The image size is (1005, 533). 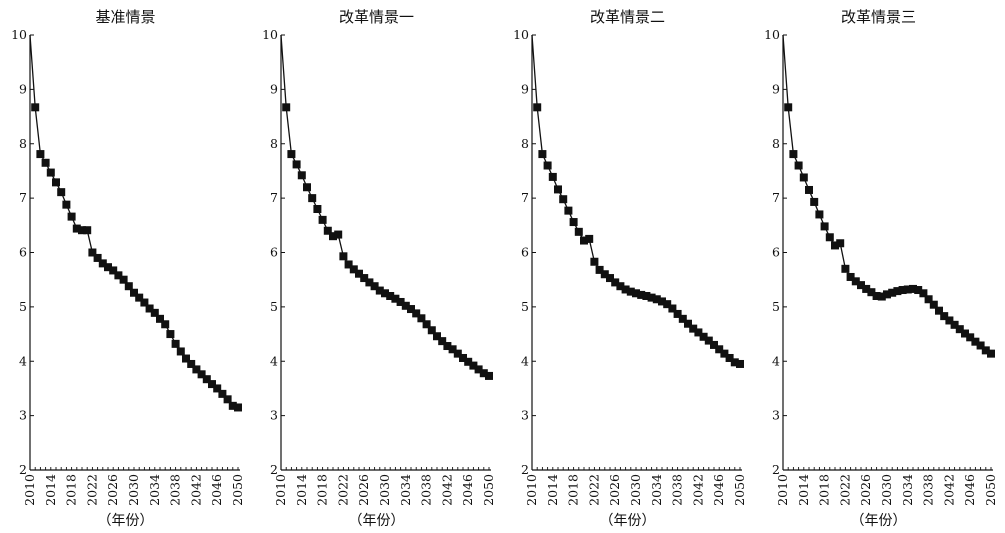 What do you see at coordinates (928, 490) in the screenshot?
I see `x-tick-label: 2038` at bounding box center [928, 490].